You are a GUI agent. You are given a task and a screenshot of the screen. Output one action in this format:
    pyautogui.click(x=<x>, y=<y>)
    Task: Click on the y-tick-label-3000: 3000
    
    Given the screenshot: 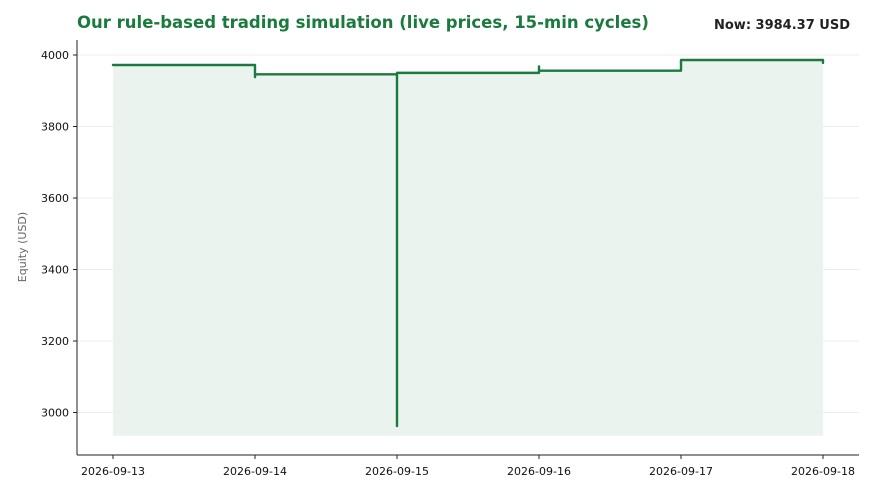 What is the action you would take?
    pyautogui.click(x=55, y=413)
    